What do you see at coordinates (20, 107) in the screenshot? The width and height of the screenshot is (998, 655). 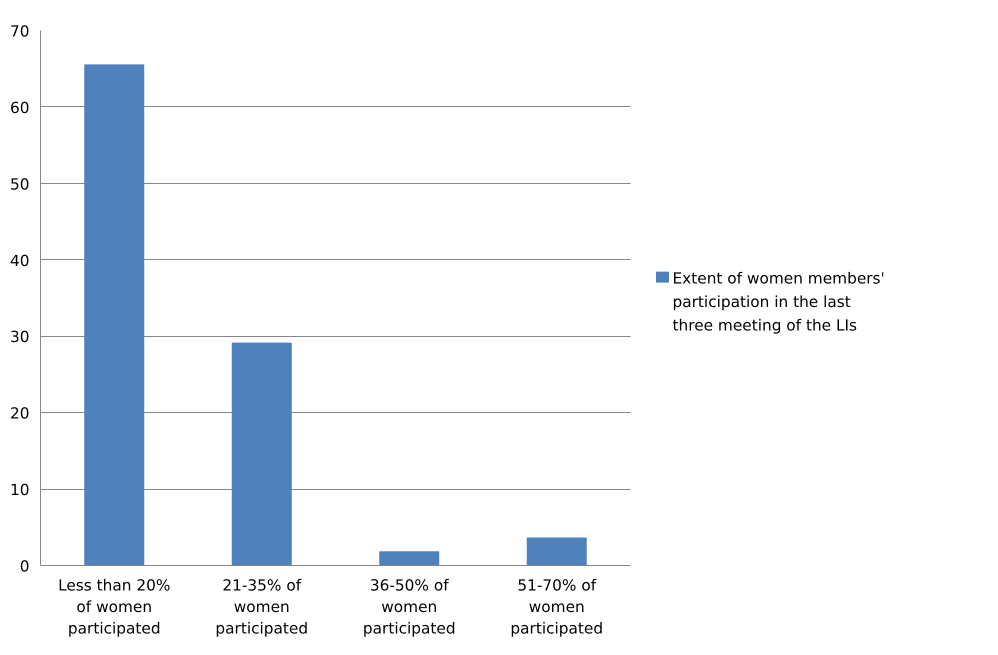 I see `y-tick-label: 60` at bounding box center [20, 107].